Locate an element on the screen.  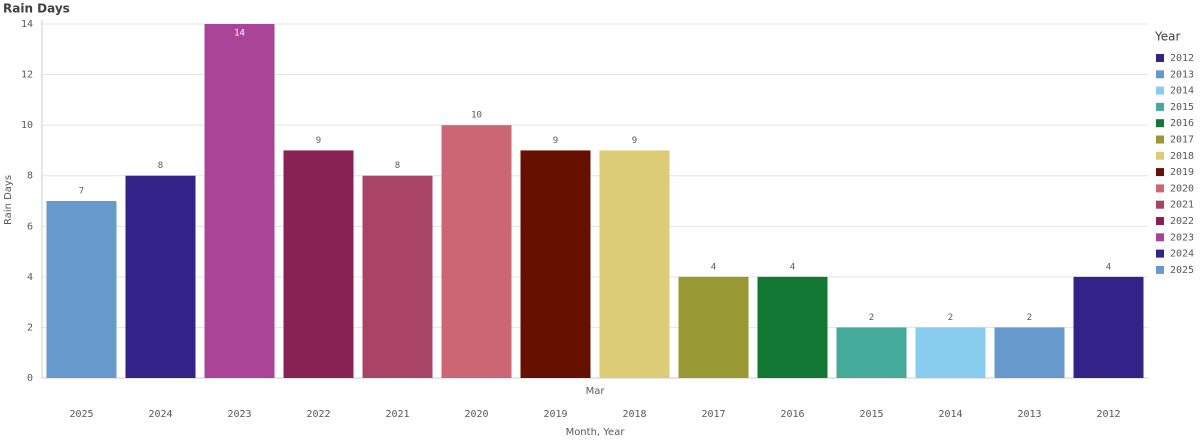
y-axis-label: Rain Days is located at coordinates (8, 200).